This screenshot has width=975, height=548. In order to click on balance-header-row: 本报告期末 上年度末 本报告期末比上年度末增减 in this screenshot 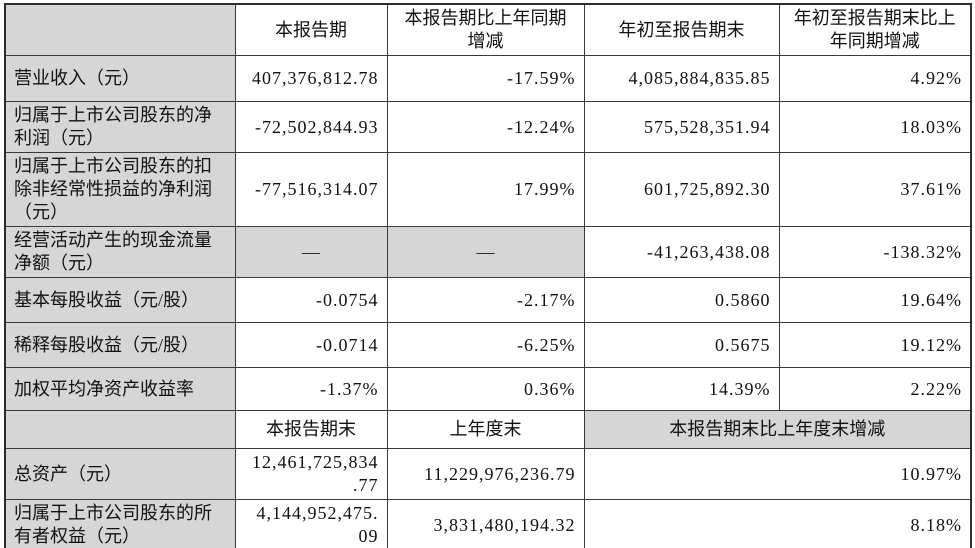, I will do `click(488, 429)`.